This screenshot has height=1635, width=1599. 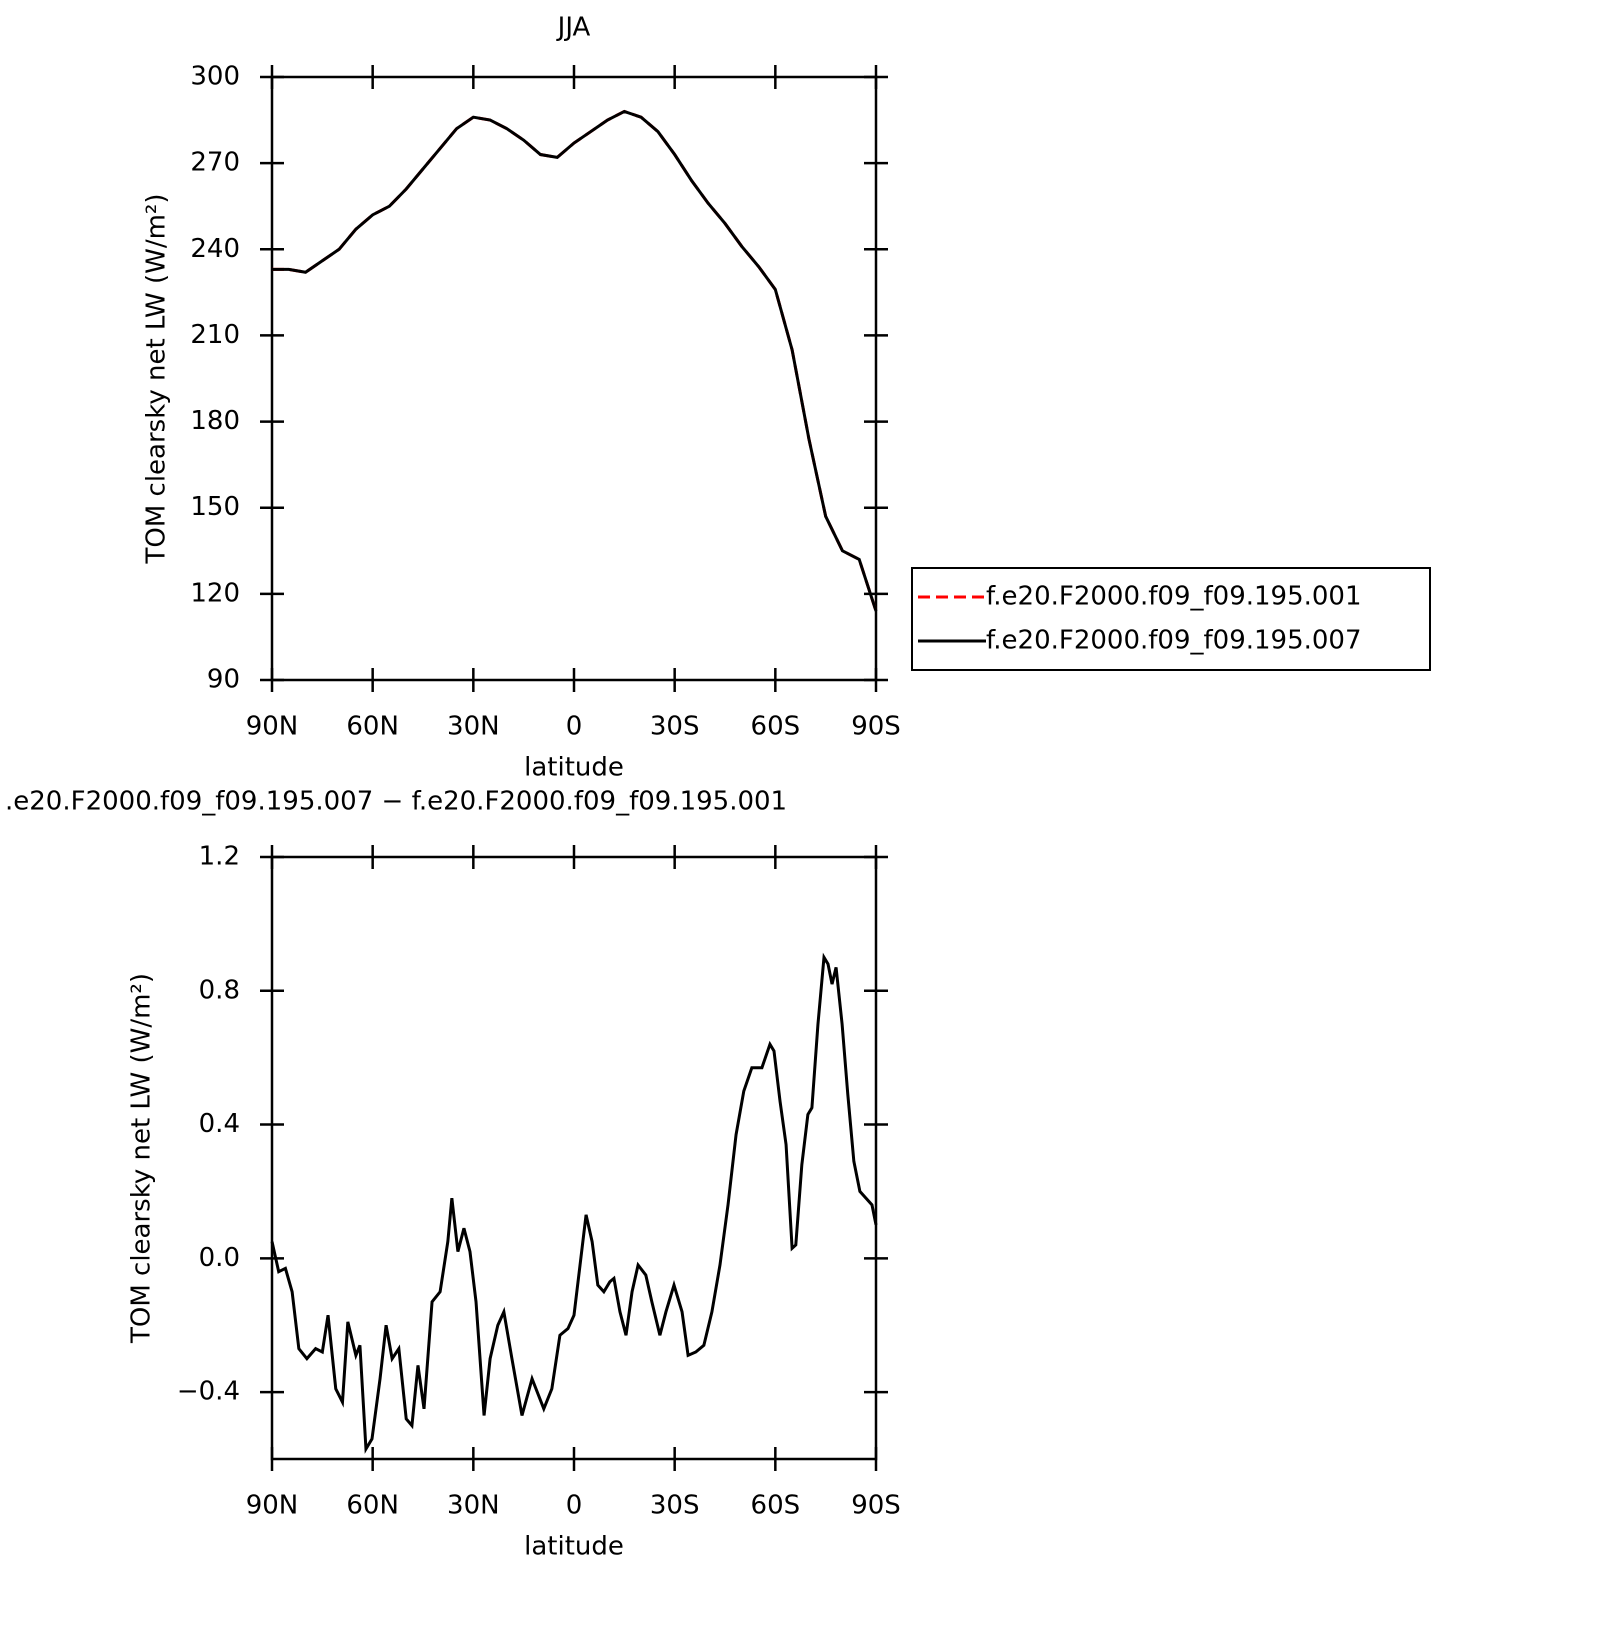 I want to click on y-tick-label: 120, so click(x=215, y=593).